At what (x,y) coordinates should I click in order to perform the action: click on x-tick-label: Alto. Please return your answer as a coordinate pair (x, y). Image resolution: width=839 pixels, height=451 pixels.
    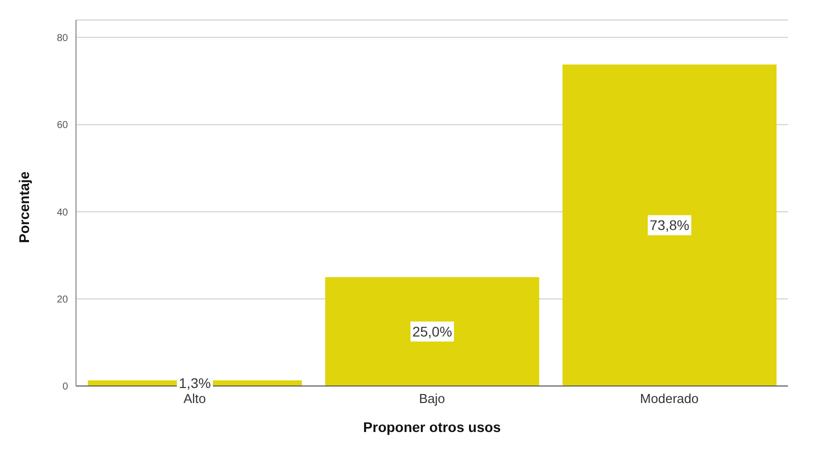
    Looking at the image, I should click on (194, 398).